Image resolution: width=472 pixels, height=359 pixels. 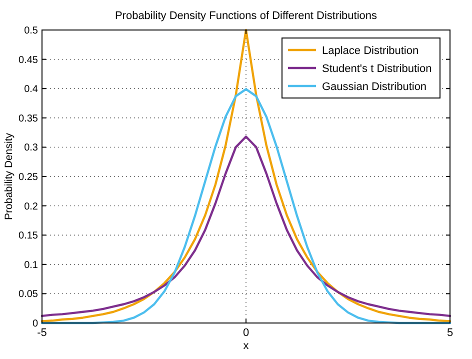 What do you see at coordinates (450, 333) in the screenshot?
I see `x-tick-label: 5` at bounding box center [450, 333].